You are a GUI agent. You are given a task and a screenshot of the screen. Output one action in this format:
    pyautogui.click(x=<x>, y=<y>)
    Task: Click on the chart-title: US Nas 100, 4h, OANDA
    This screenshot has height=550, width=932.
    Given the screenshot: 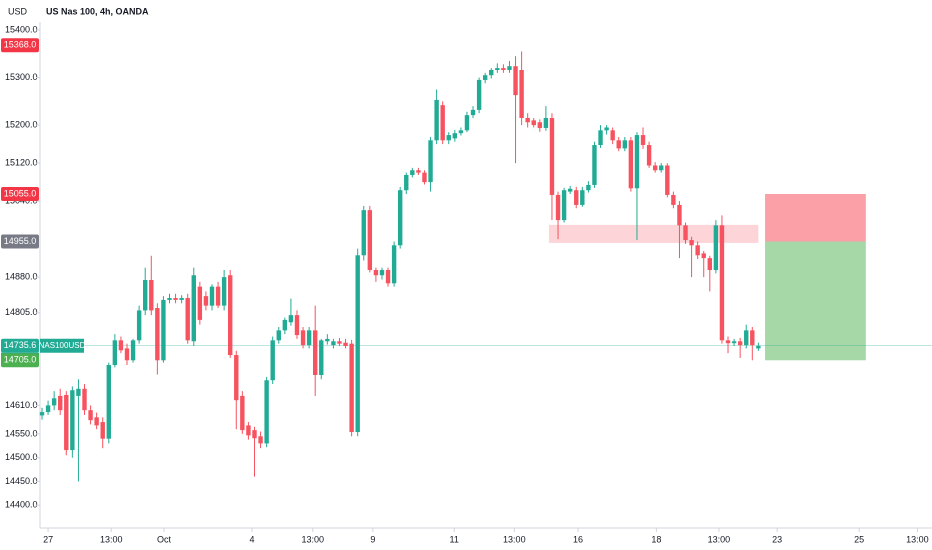 What is the action you would take?
    pyautogui.click(x=97, y=11)
    